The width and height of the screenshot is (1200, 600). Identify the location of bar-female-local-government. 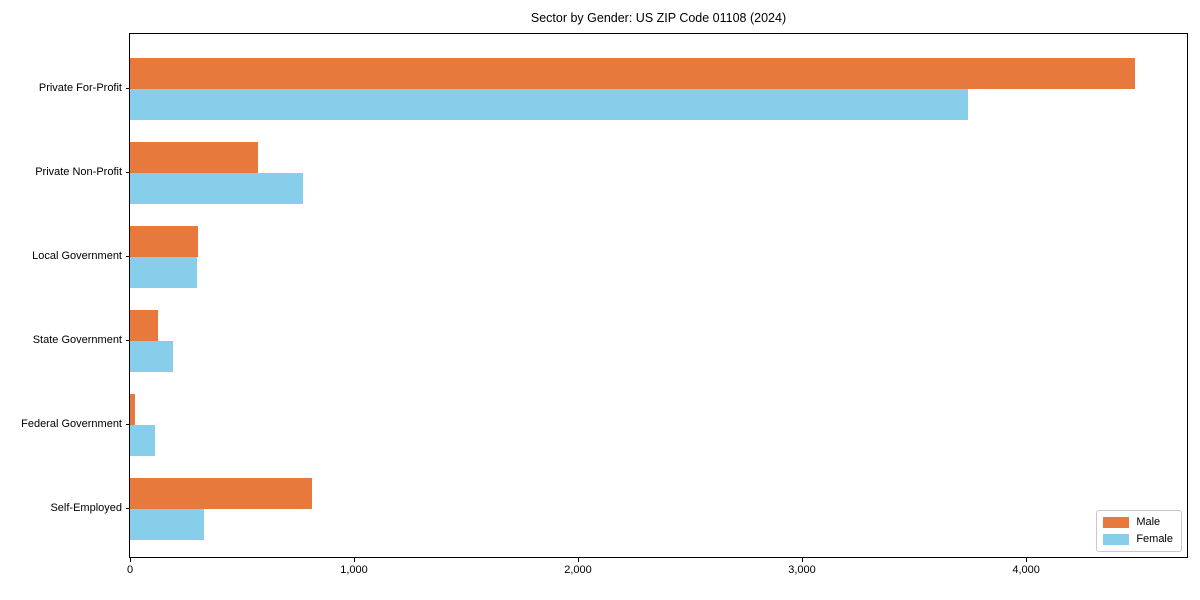
(164, 272).